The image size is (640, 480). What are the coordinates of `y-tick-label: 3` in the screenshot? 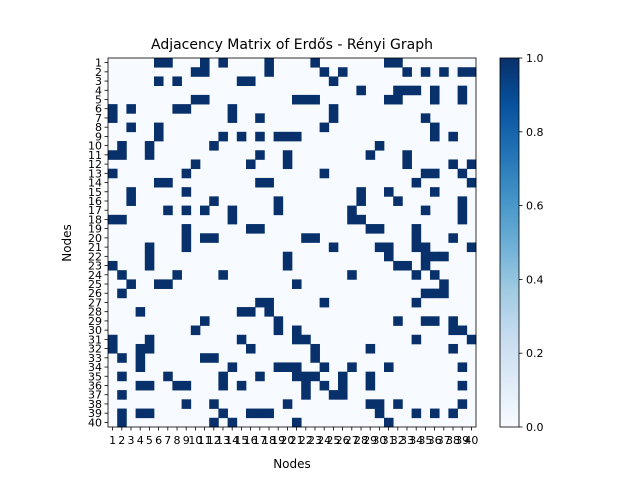 It's located at (98, 81).